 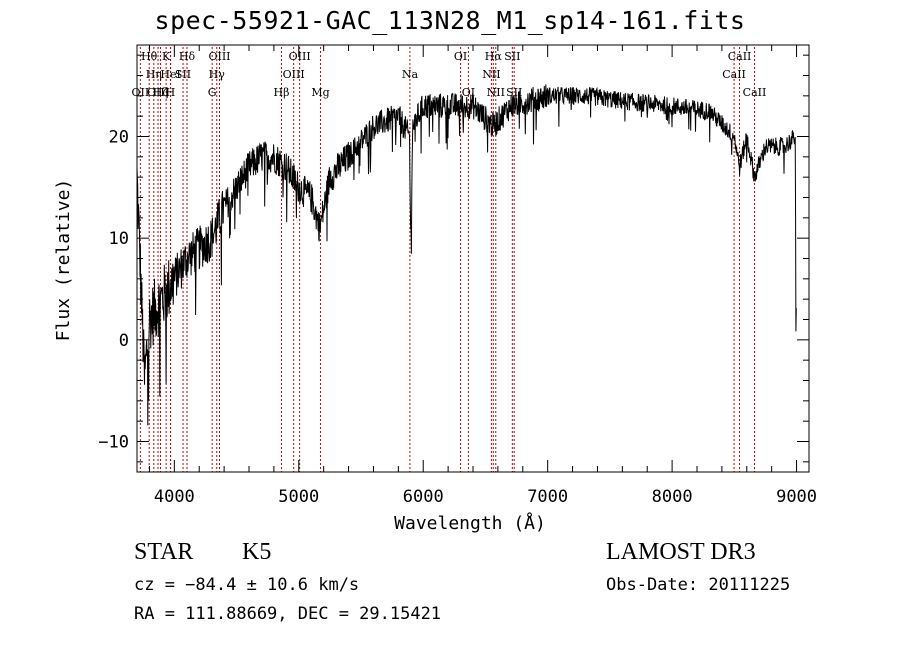 I want to click on spectral-line-label: Hγ, so click(x=217, y=74).